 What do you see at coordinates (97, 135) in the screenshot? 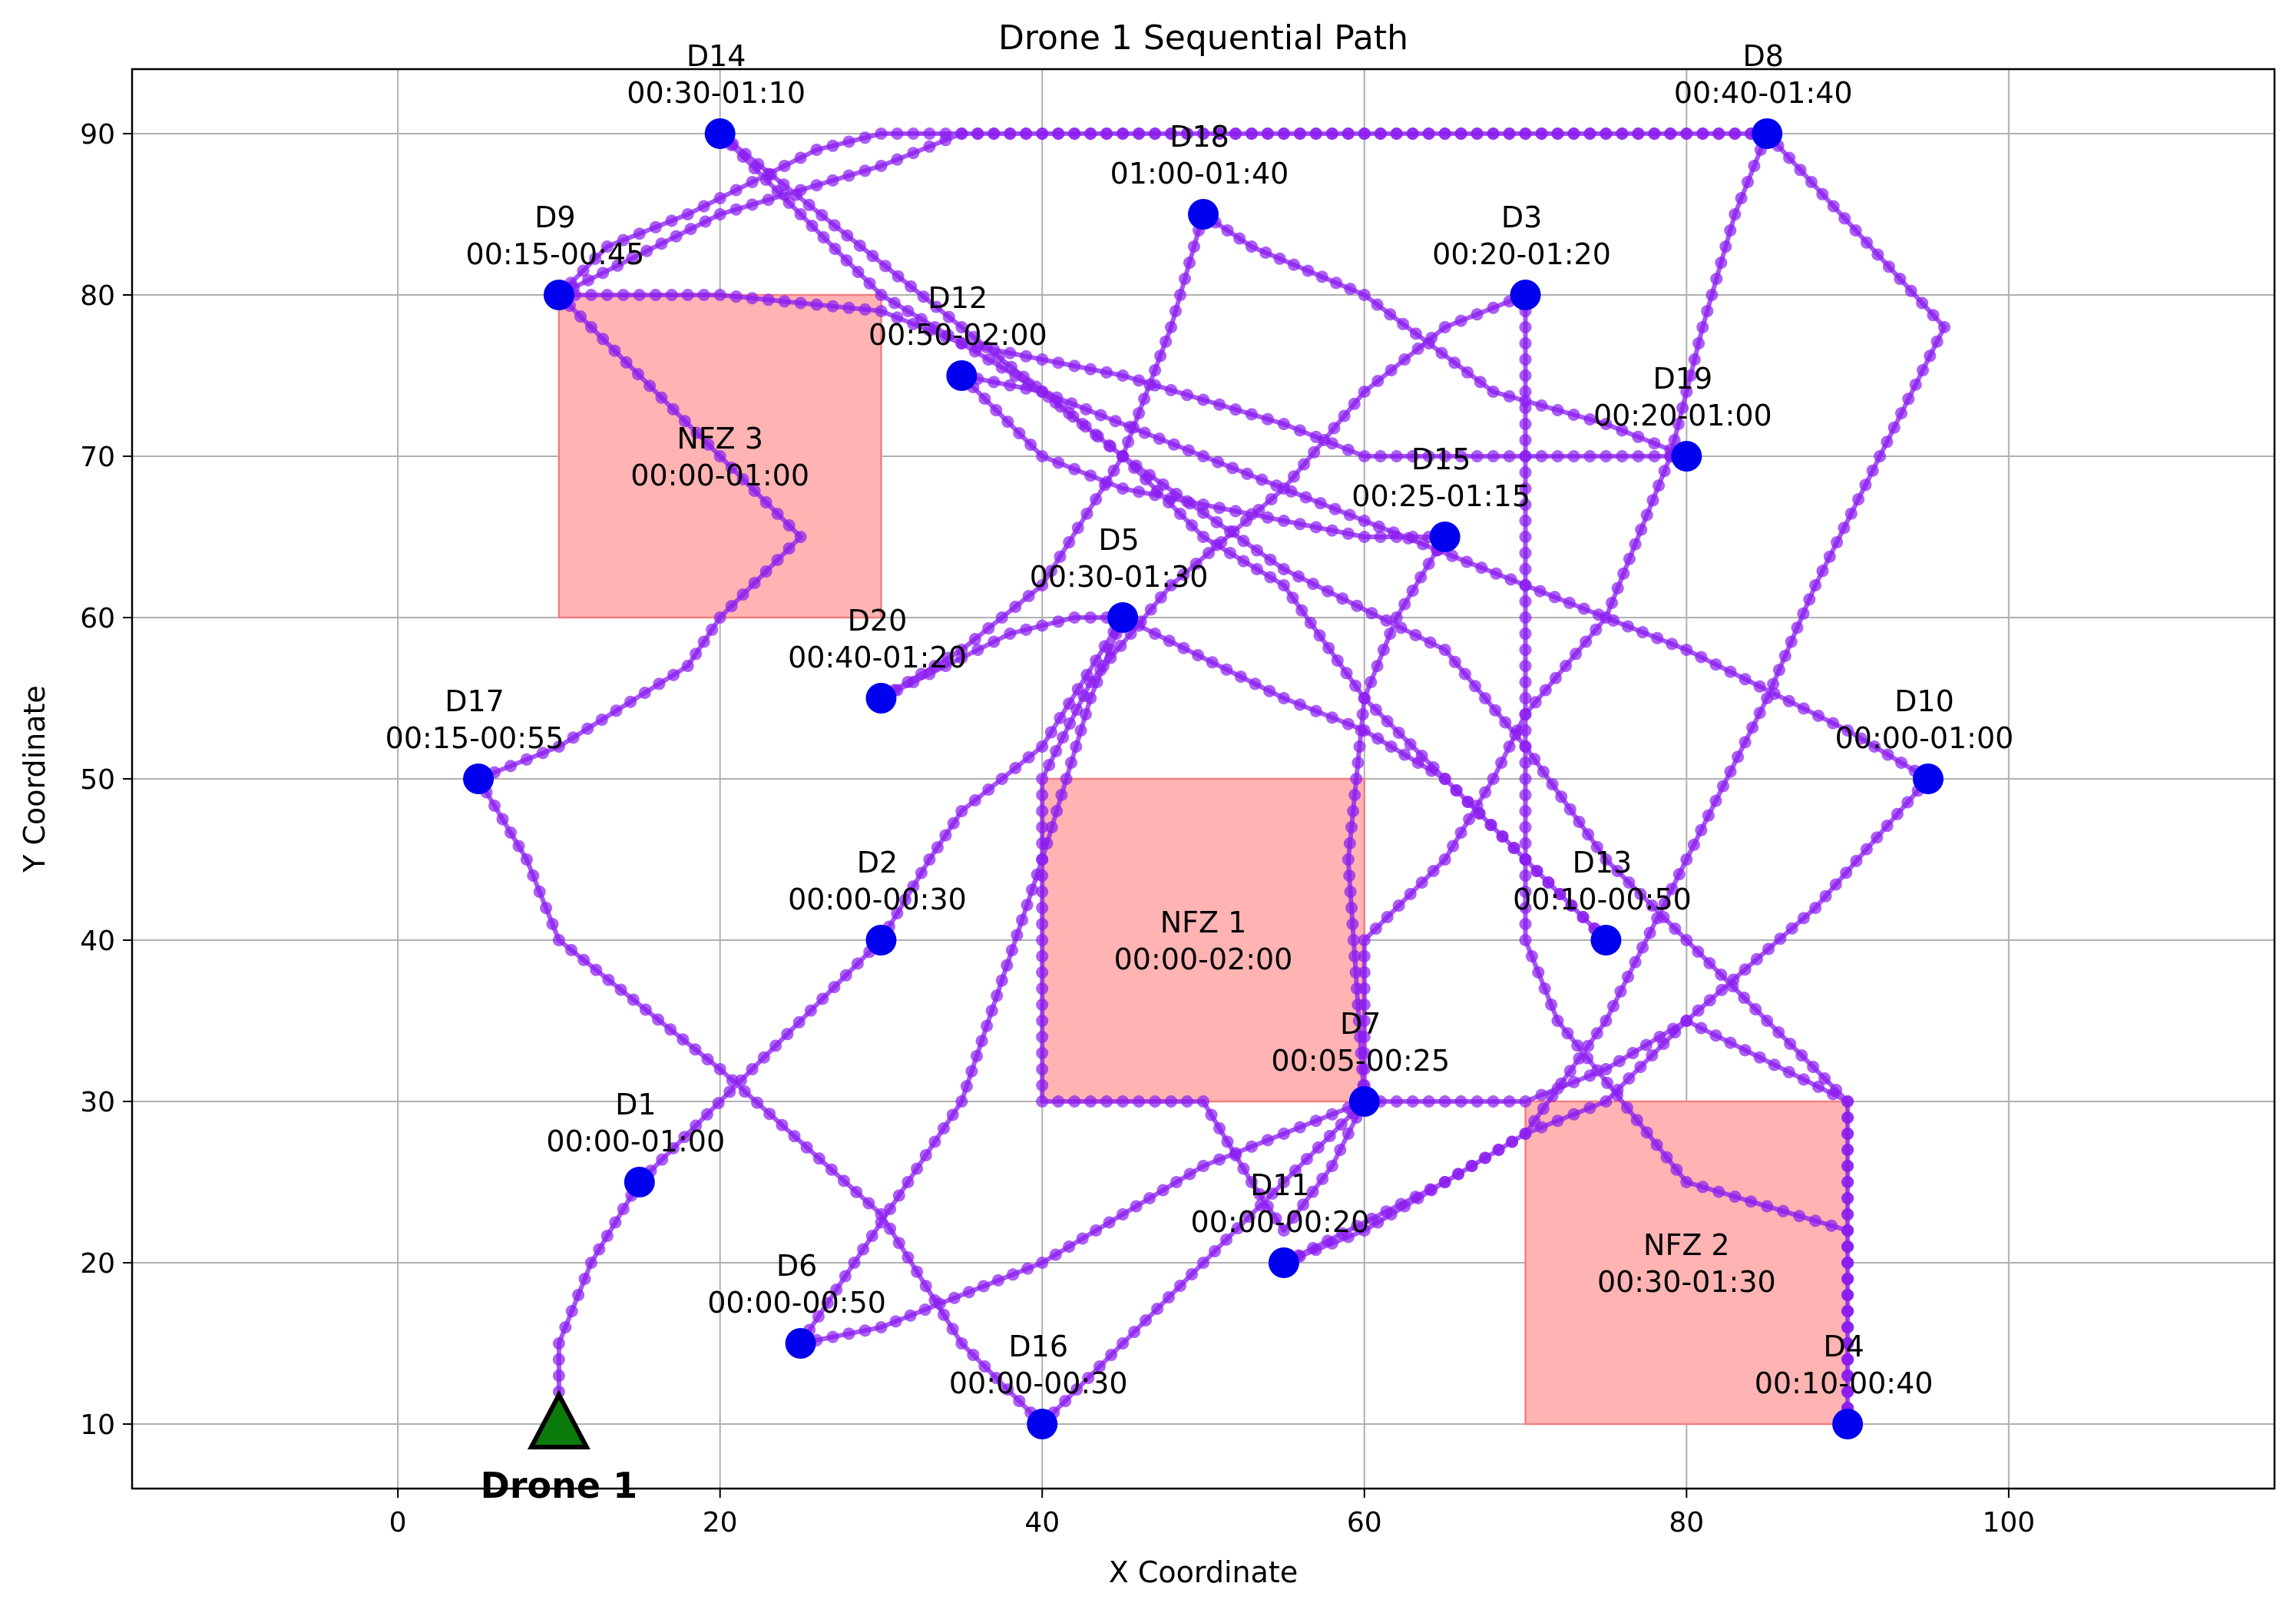
I see `y-tick-label: 90` at bounding box center [97, 135].